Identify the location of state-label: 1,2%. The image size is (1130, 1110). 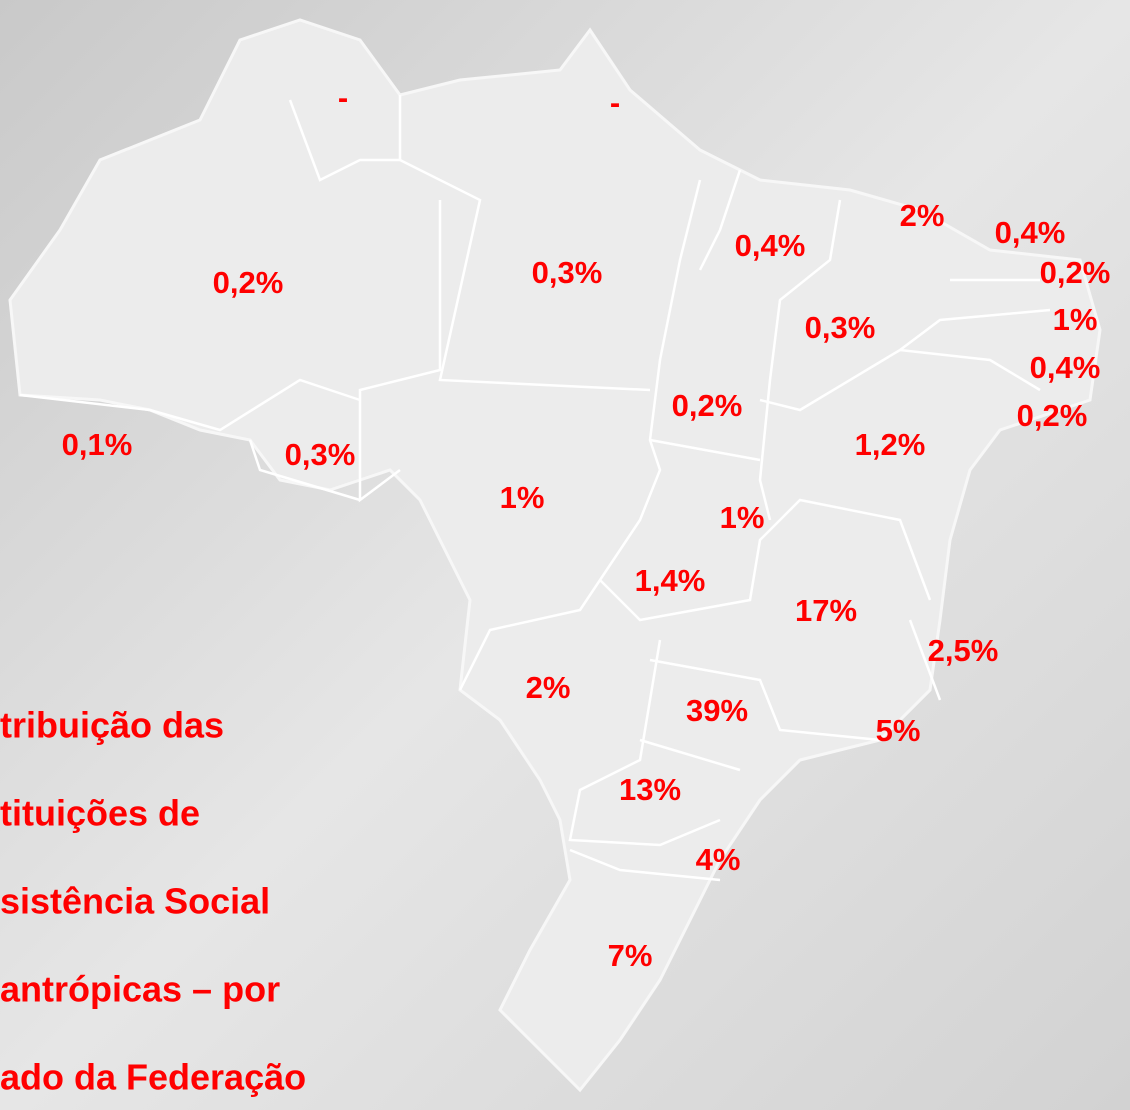
(890, 444).